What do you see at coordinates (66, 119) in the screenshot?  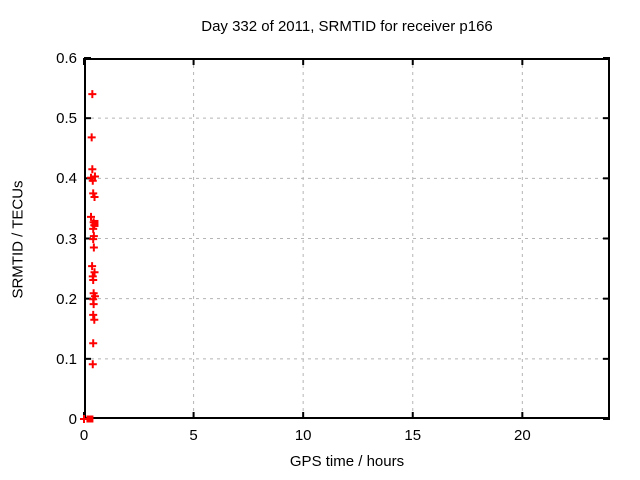 I see `y-tick-label: 0.5` at bounding box center [66, 119].